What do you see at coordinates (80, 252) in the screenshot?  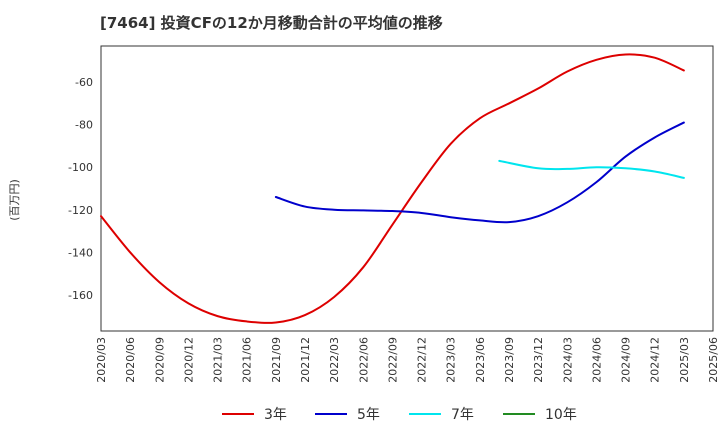 I see `y-tick-label: -140` at bounding box center [80, 252].